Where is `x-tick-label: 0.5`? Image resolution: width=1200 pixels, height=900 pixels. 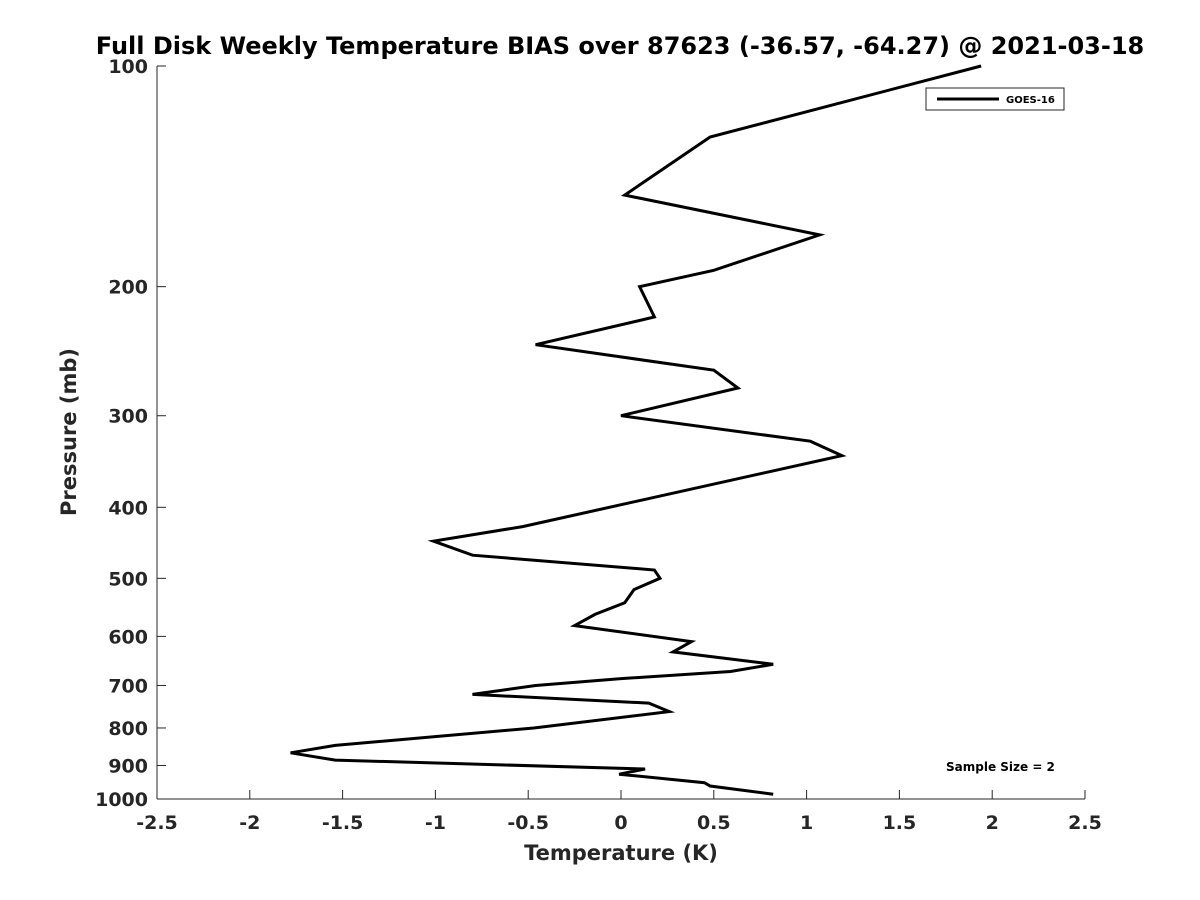
x-tick-label: 0.5 is located at coordinates (714, 823).